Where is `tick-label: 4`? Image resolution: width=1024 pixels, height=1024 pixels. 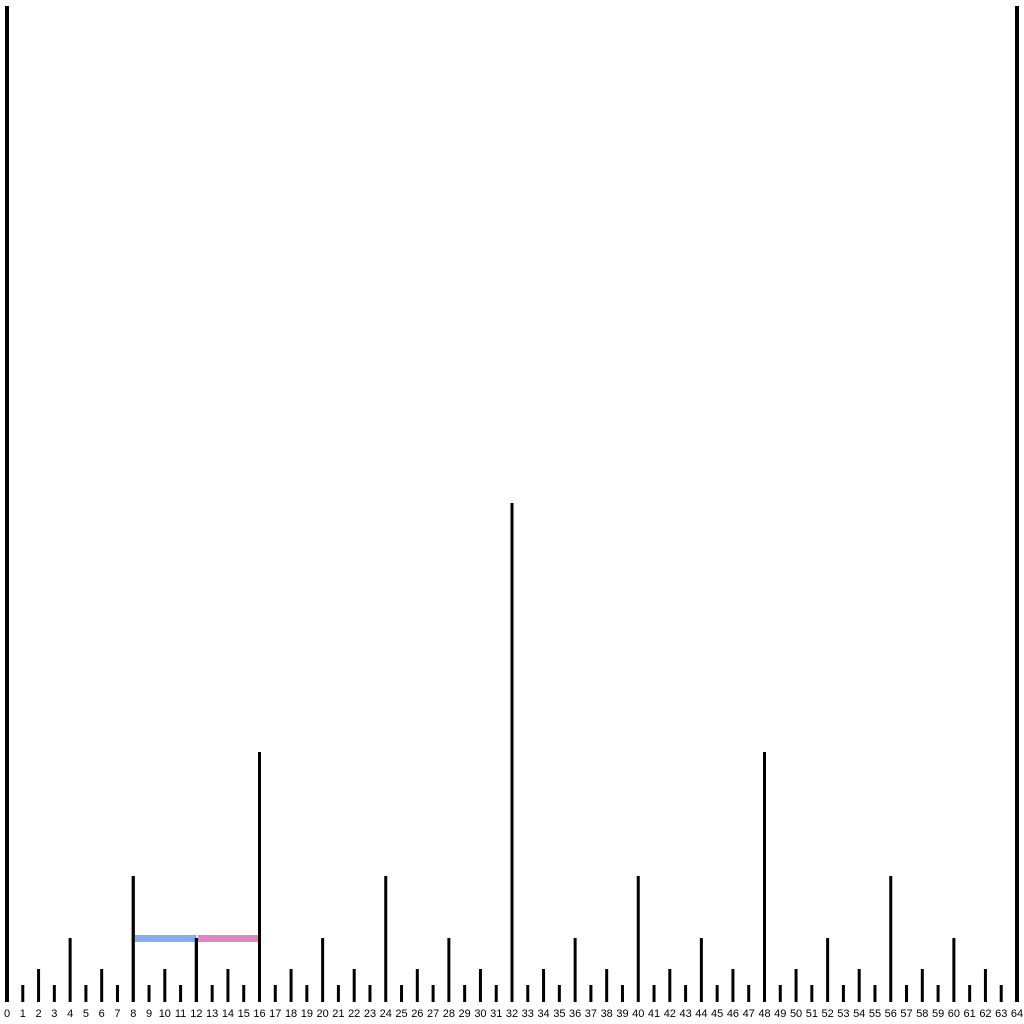
tick-label: 4 is located at coordinates (70, 1014).